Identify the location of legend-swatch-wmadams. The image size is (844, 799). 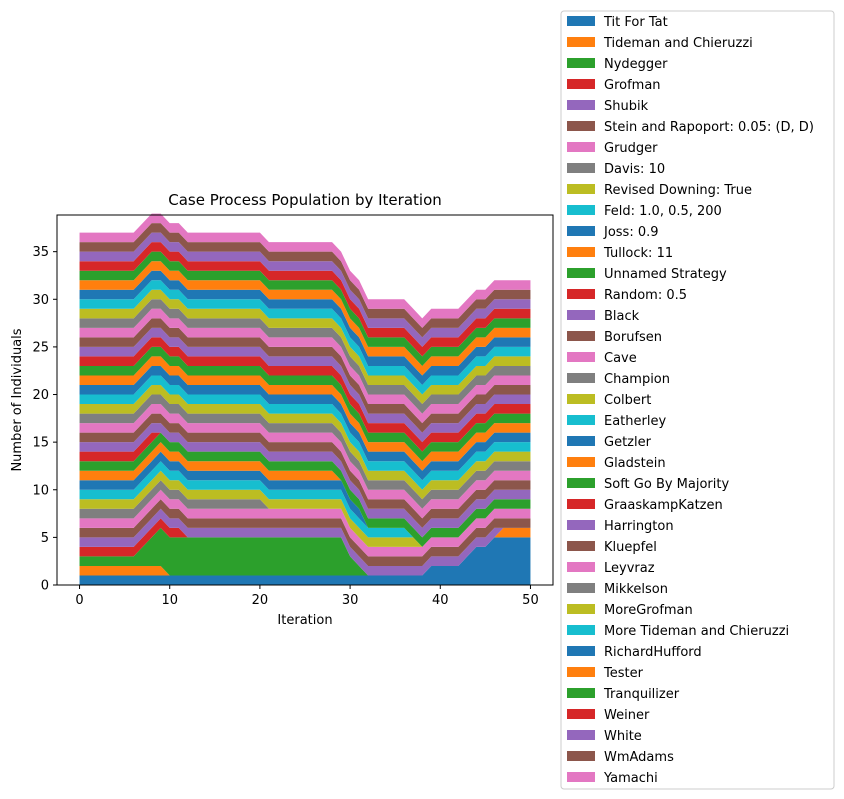
(581, 756).